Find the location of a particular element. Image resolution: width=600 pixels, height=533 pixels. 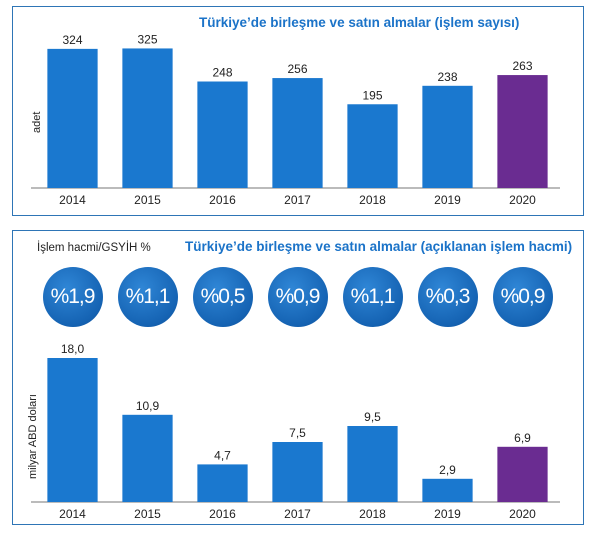

ratio-badge-2017: %0,9 is located at coordinates (297, 297).